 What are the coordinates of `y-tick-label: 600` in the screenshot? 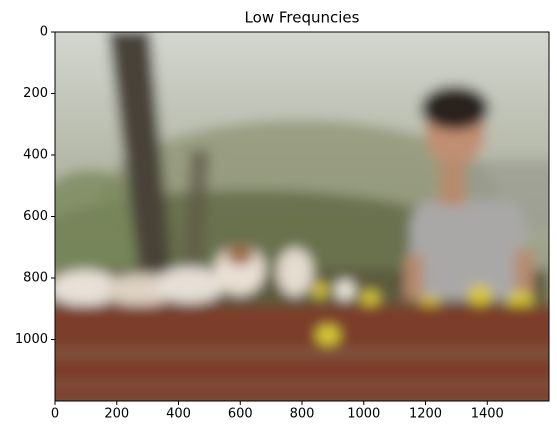 It's located at (35, 216).